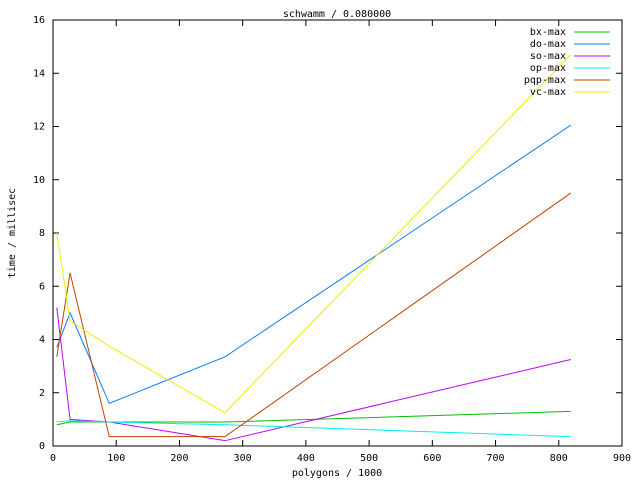 Image resolution: width=640 pixels, height=480 pixels. What do you see at coordinates (42, 233) in the screenshot?
I see `y-tick-label: 8` at bounding box center [42, 233].